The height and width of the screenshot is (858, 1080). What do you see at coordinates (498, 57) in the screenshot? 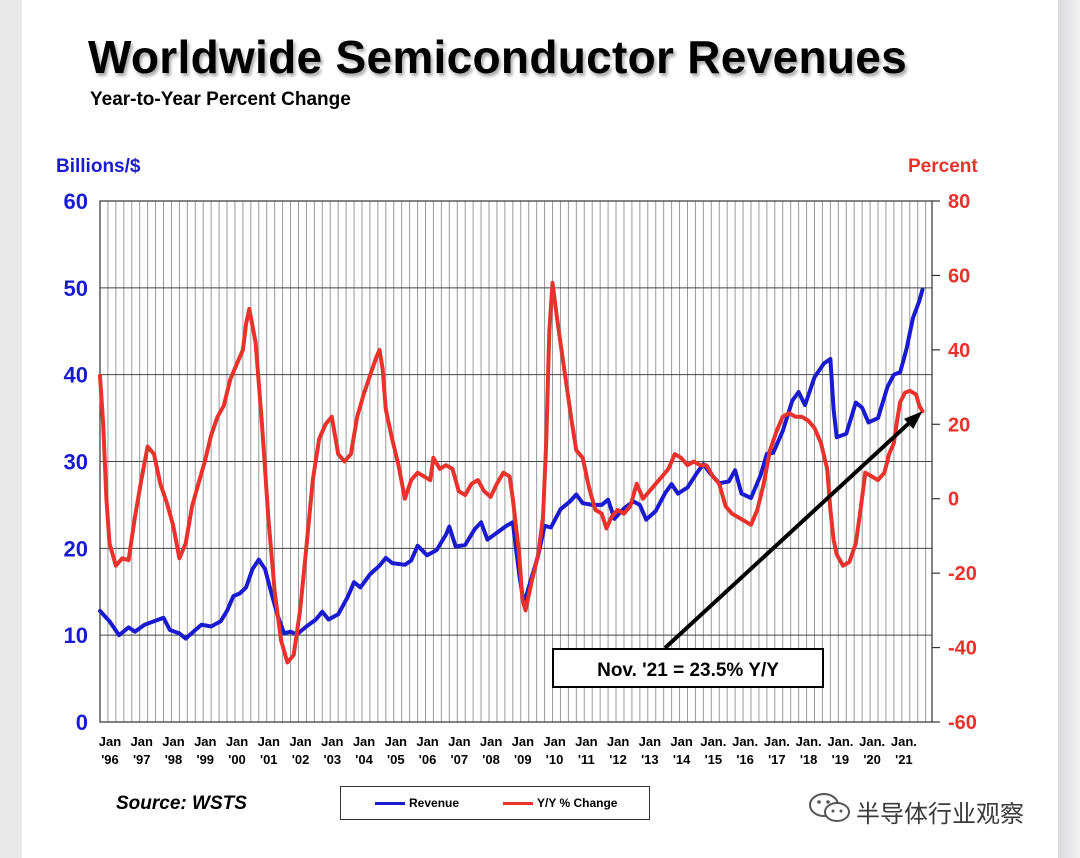
I see `chart-title: Worldwide Semiconductor Revenues` at bounding box center [498, 57].